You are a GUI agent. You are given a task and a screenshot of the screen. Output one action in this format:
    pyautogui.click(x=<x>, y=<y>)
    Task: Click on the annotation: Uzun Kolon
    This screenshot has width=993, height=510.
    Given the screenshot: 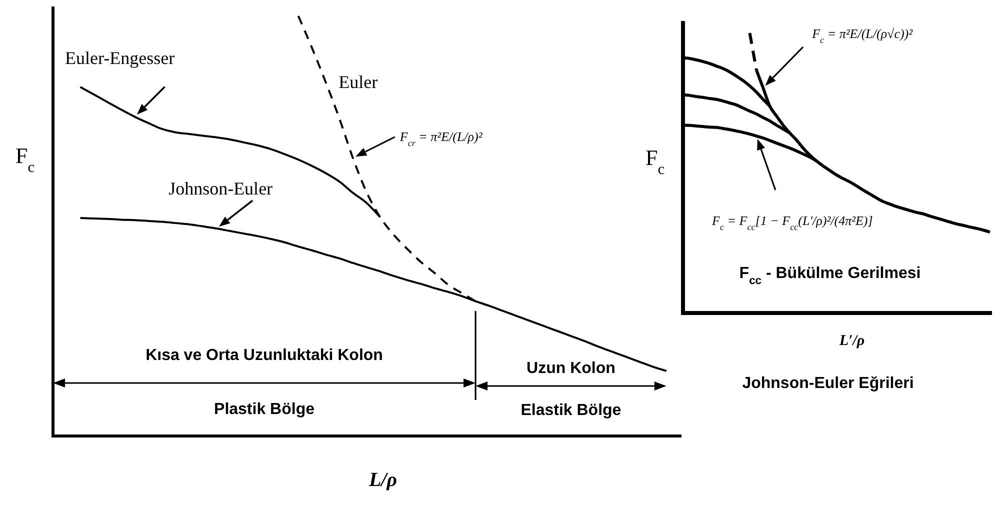 What is the action you would take?
    pyautogui.click(x=571, y=368)
    